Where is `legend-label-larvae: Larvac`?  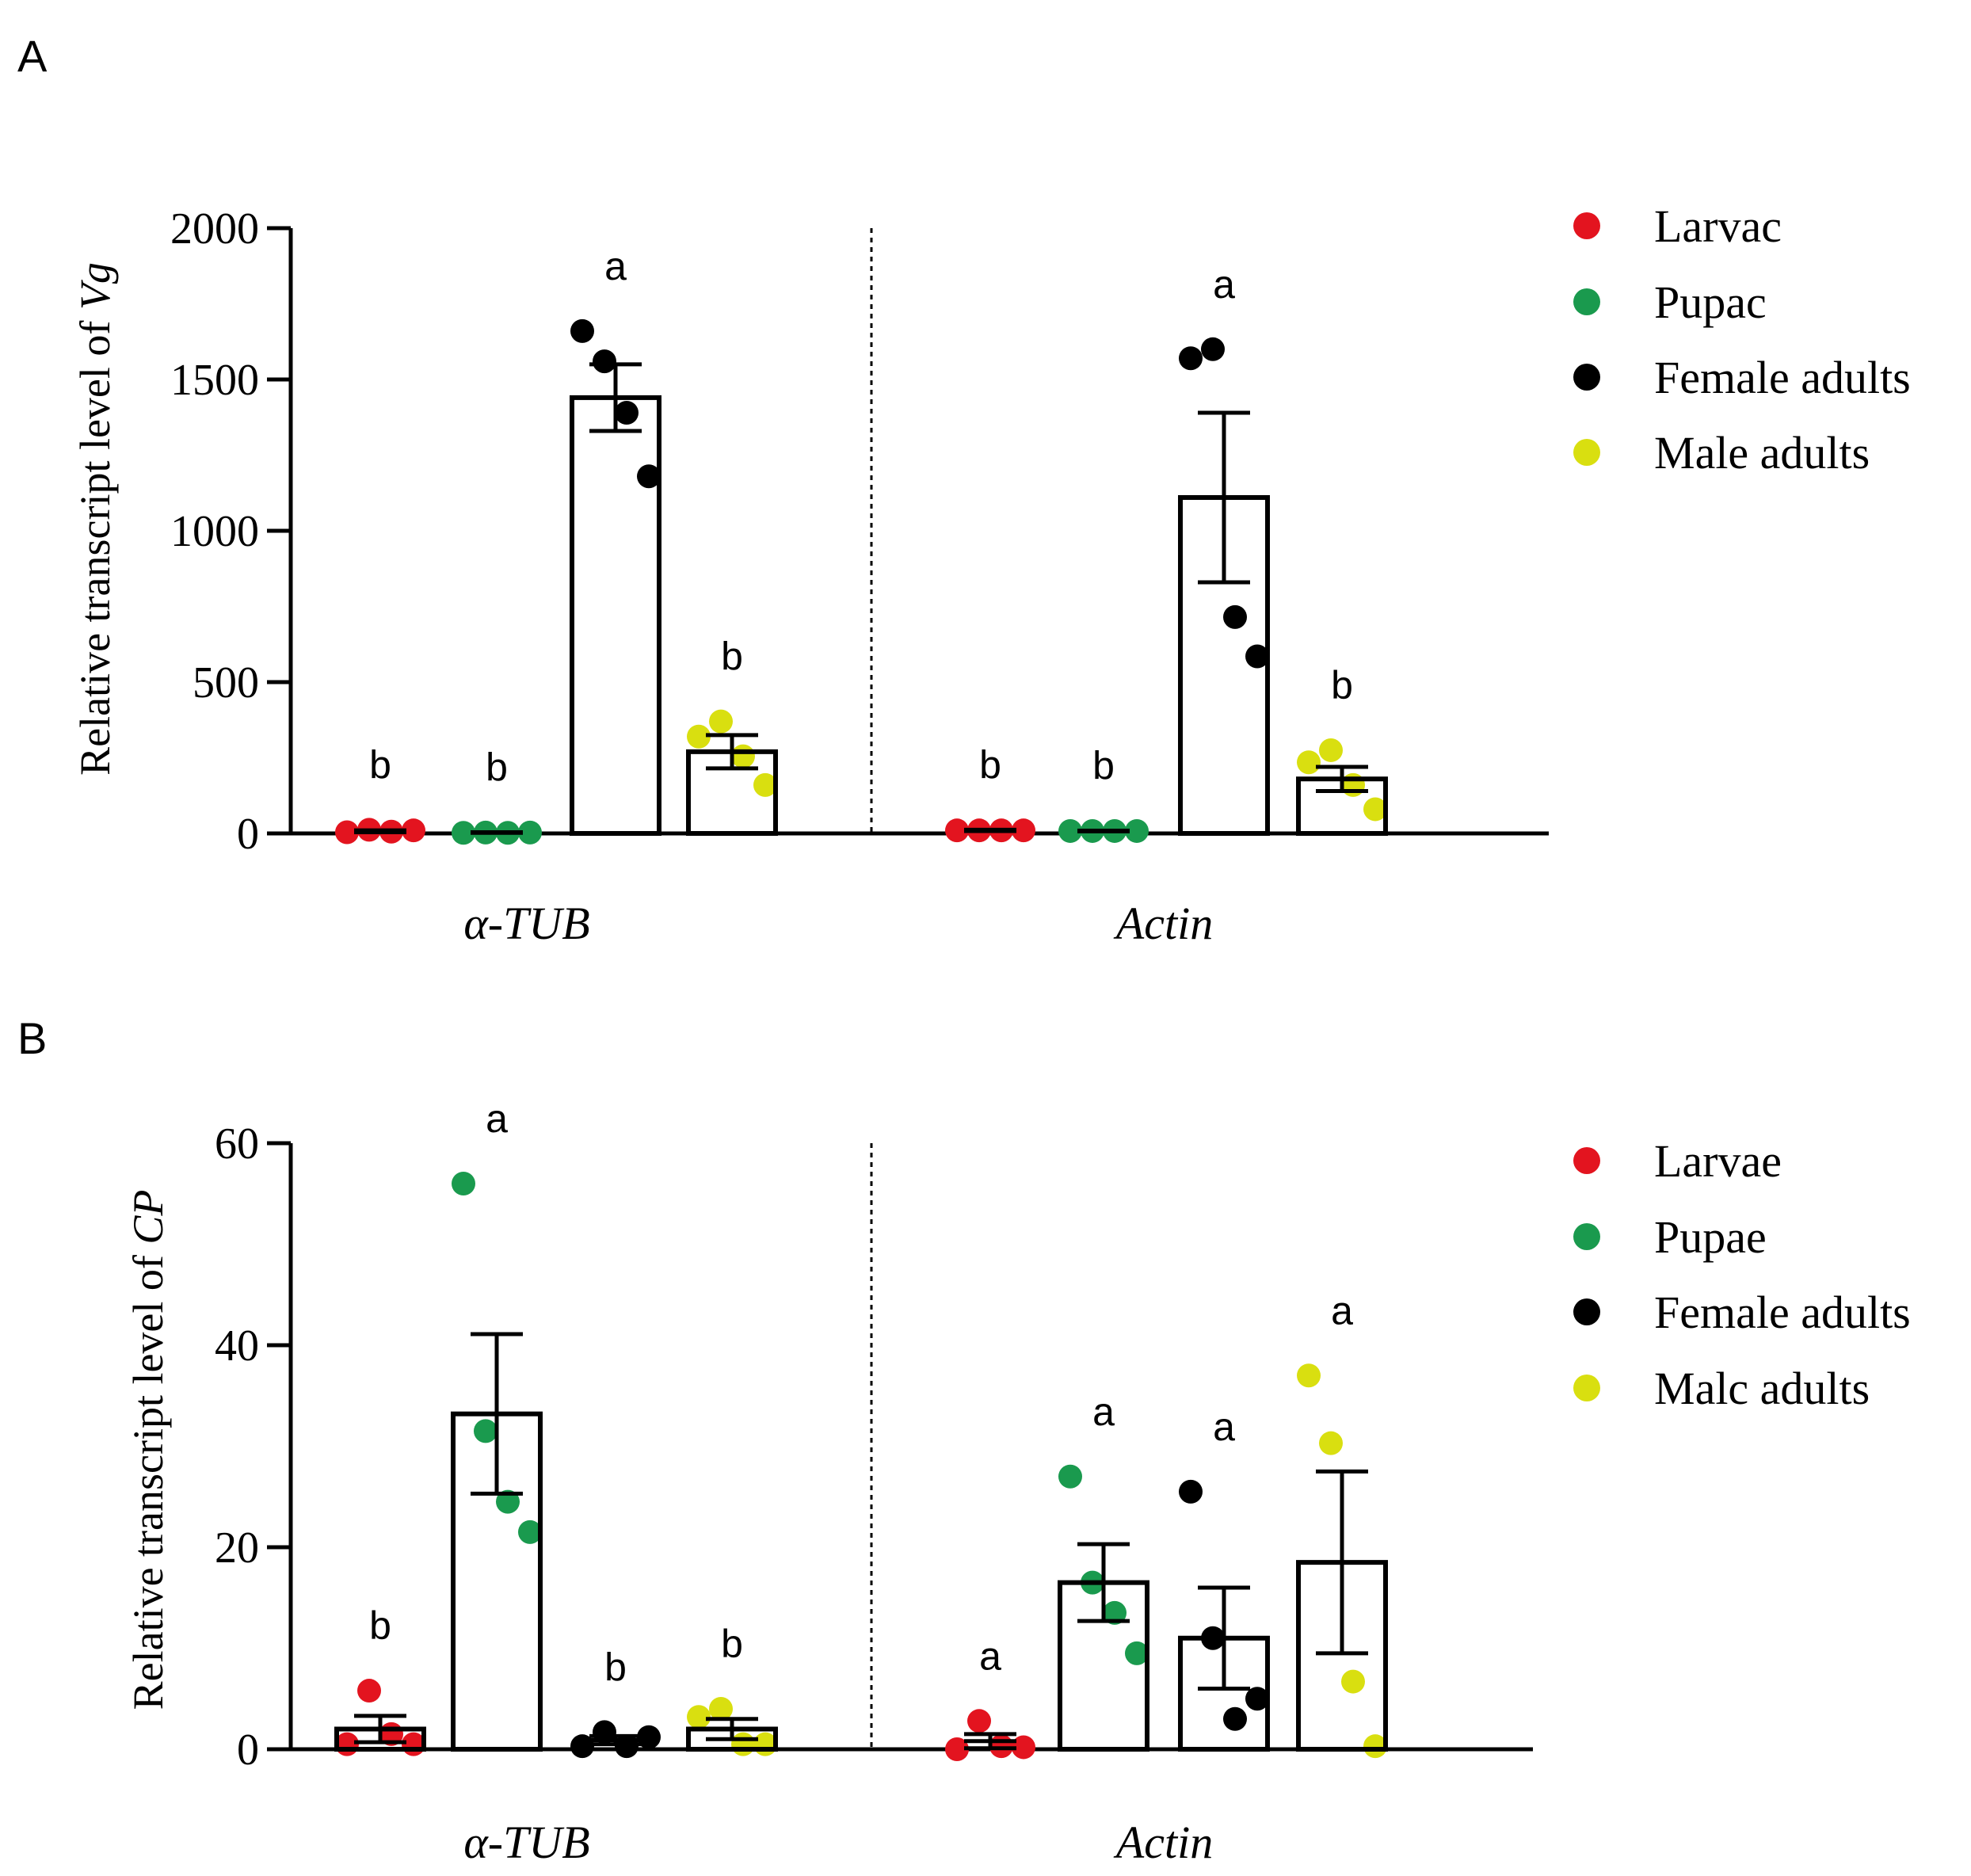
legend-label-larvae: Larvac is located at coordinates (1718, 226).